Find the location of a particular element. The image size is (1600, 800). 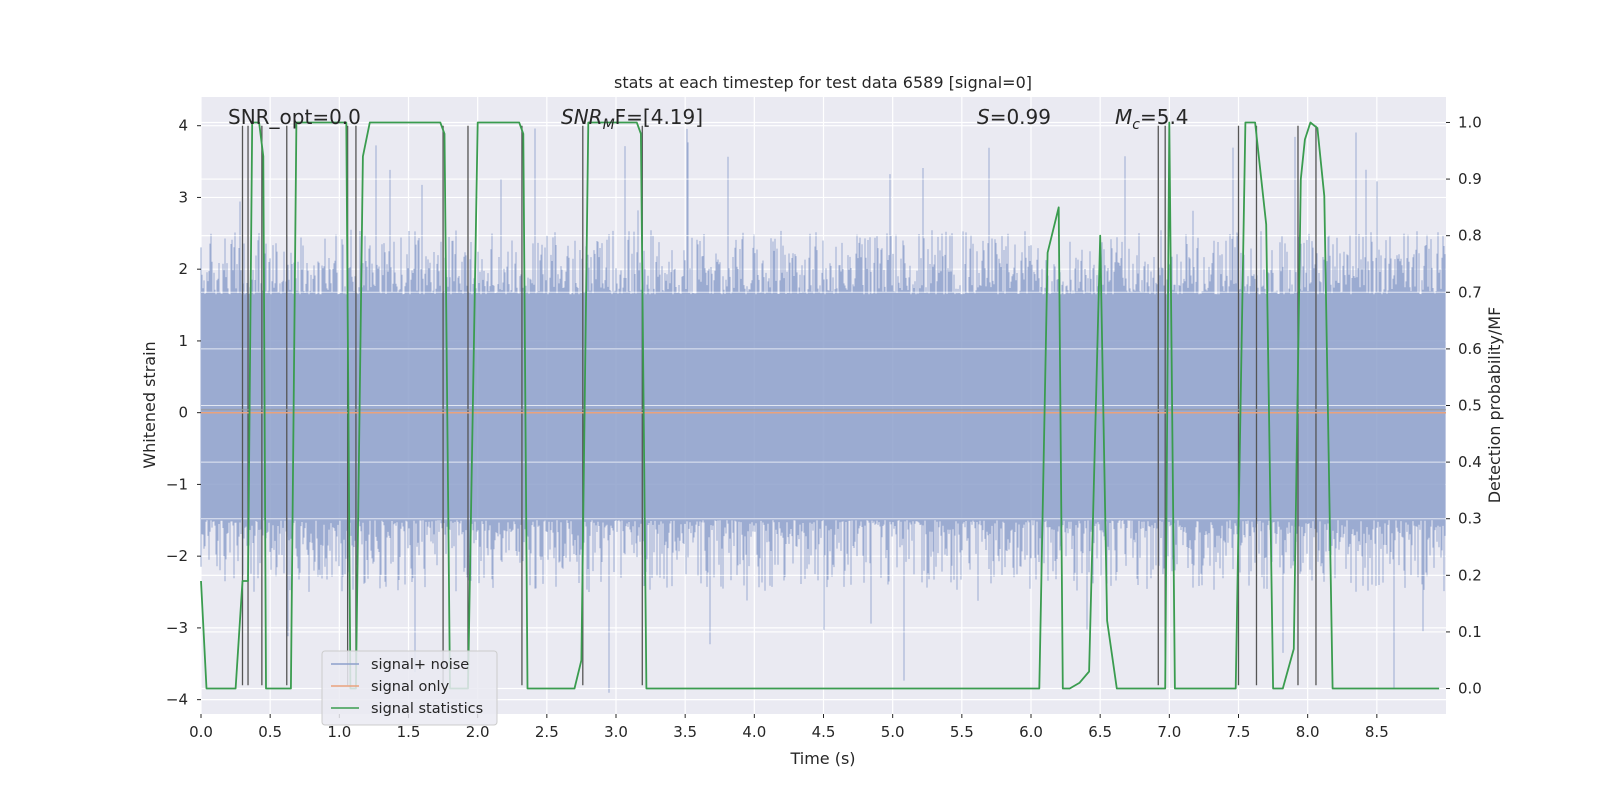

y-tick-label-left: −3 is located at coordinates (177, 628).